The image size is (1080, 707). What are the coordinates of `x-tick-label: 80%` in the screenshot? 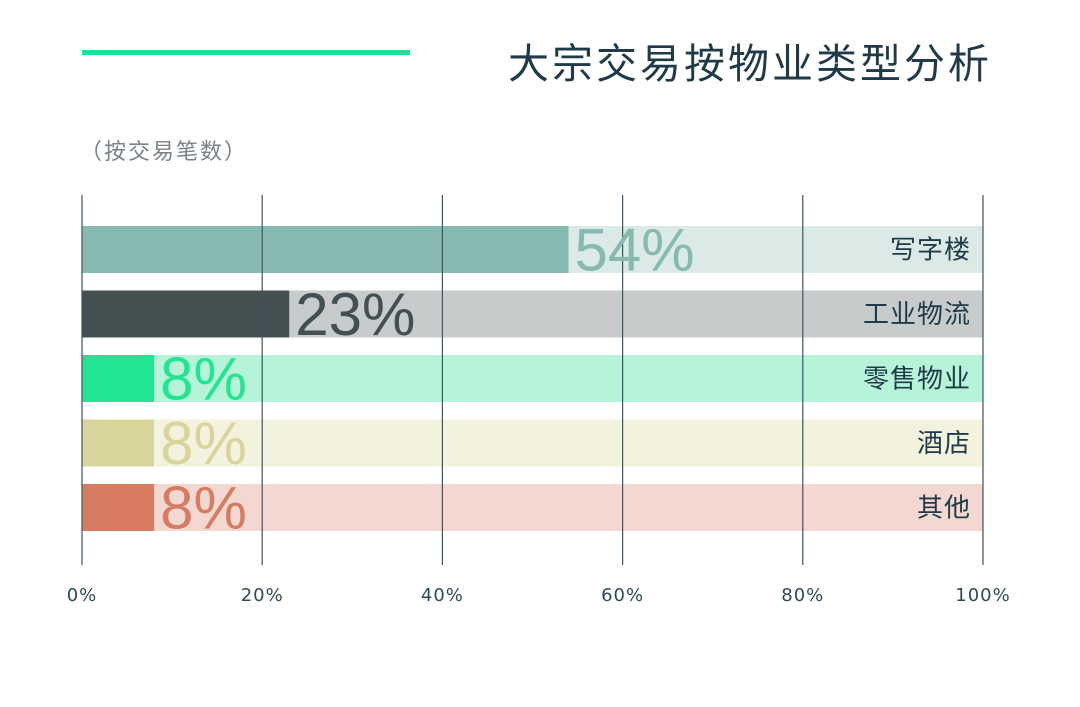 It's located at (802, 595).